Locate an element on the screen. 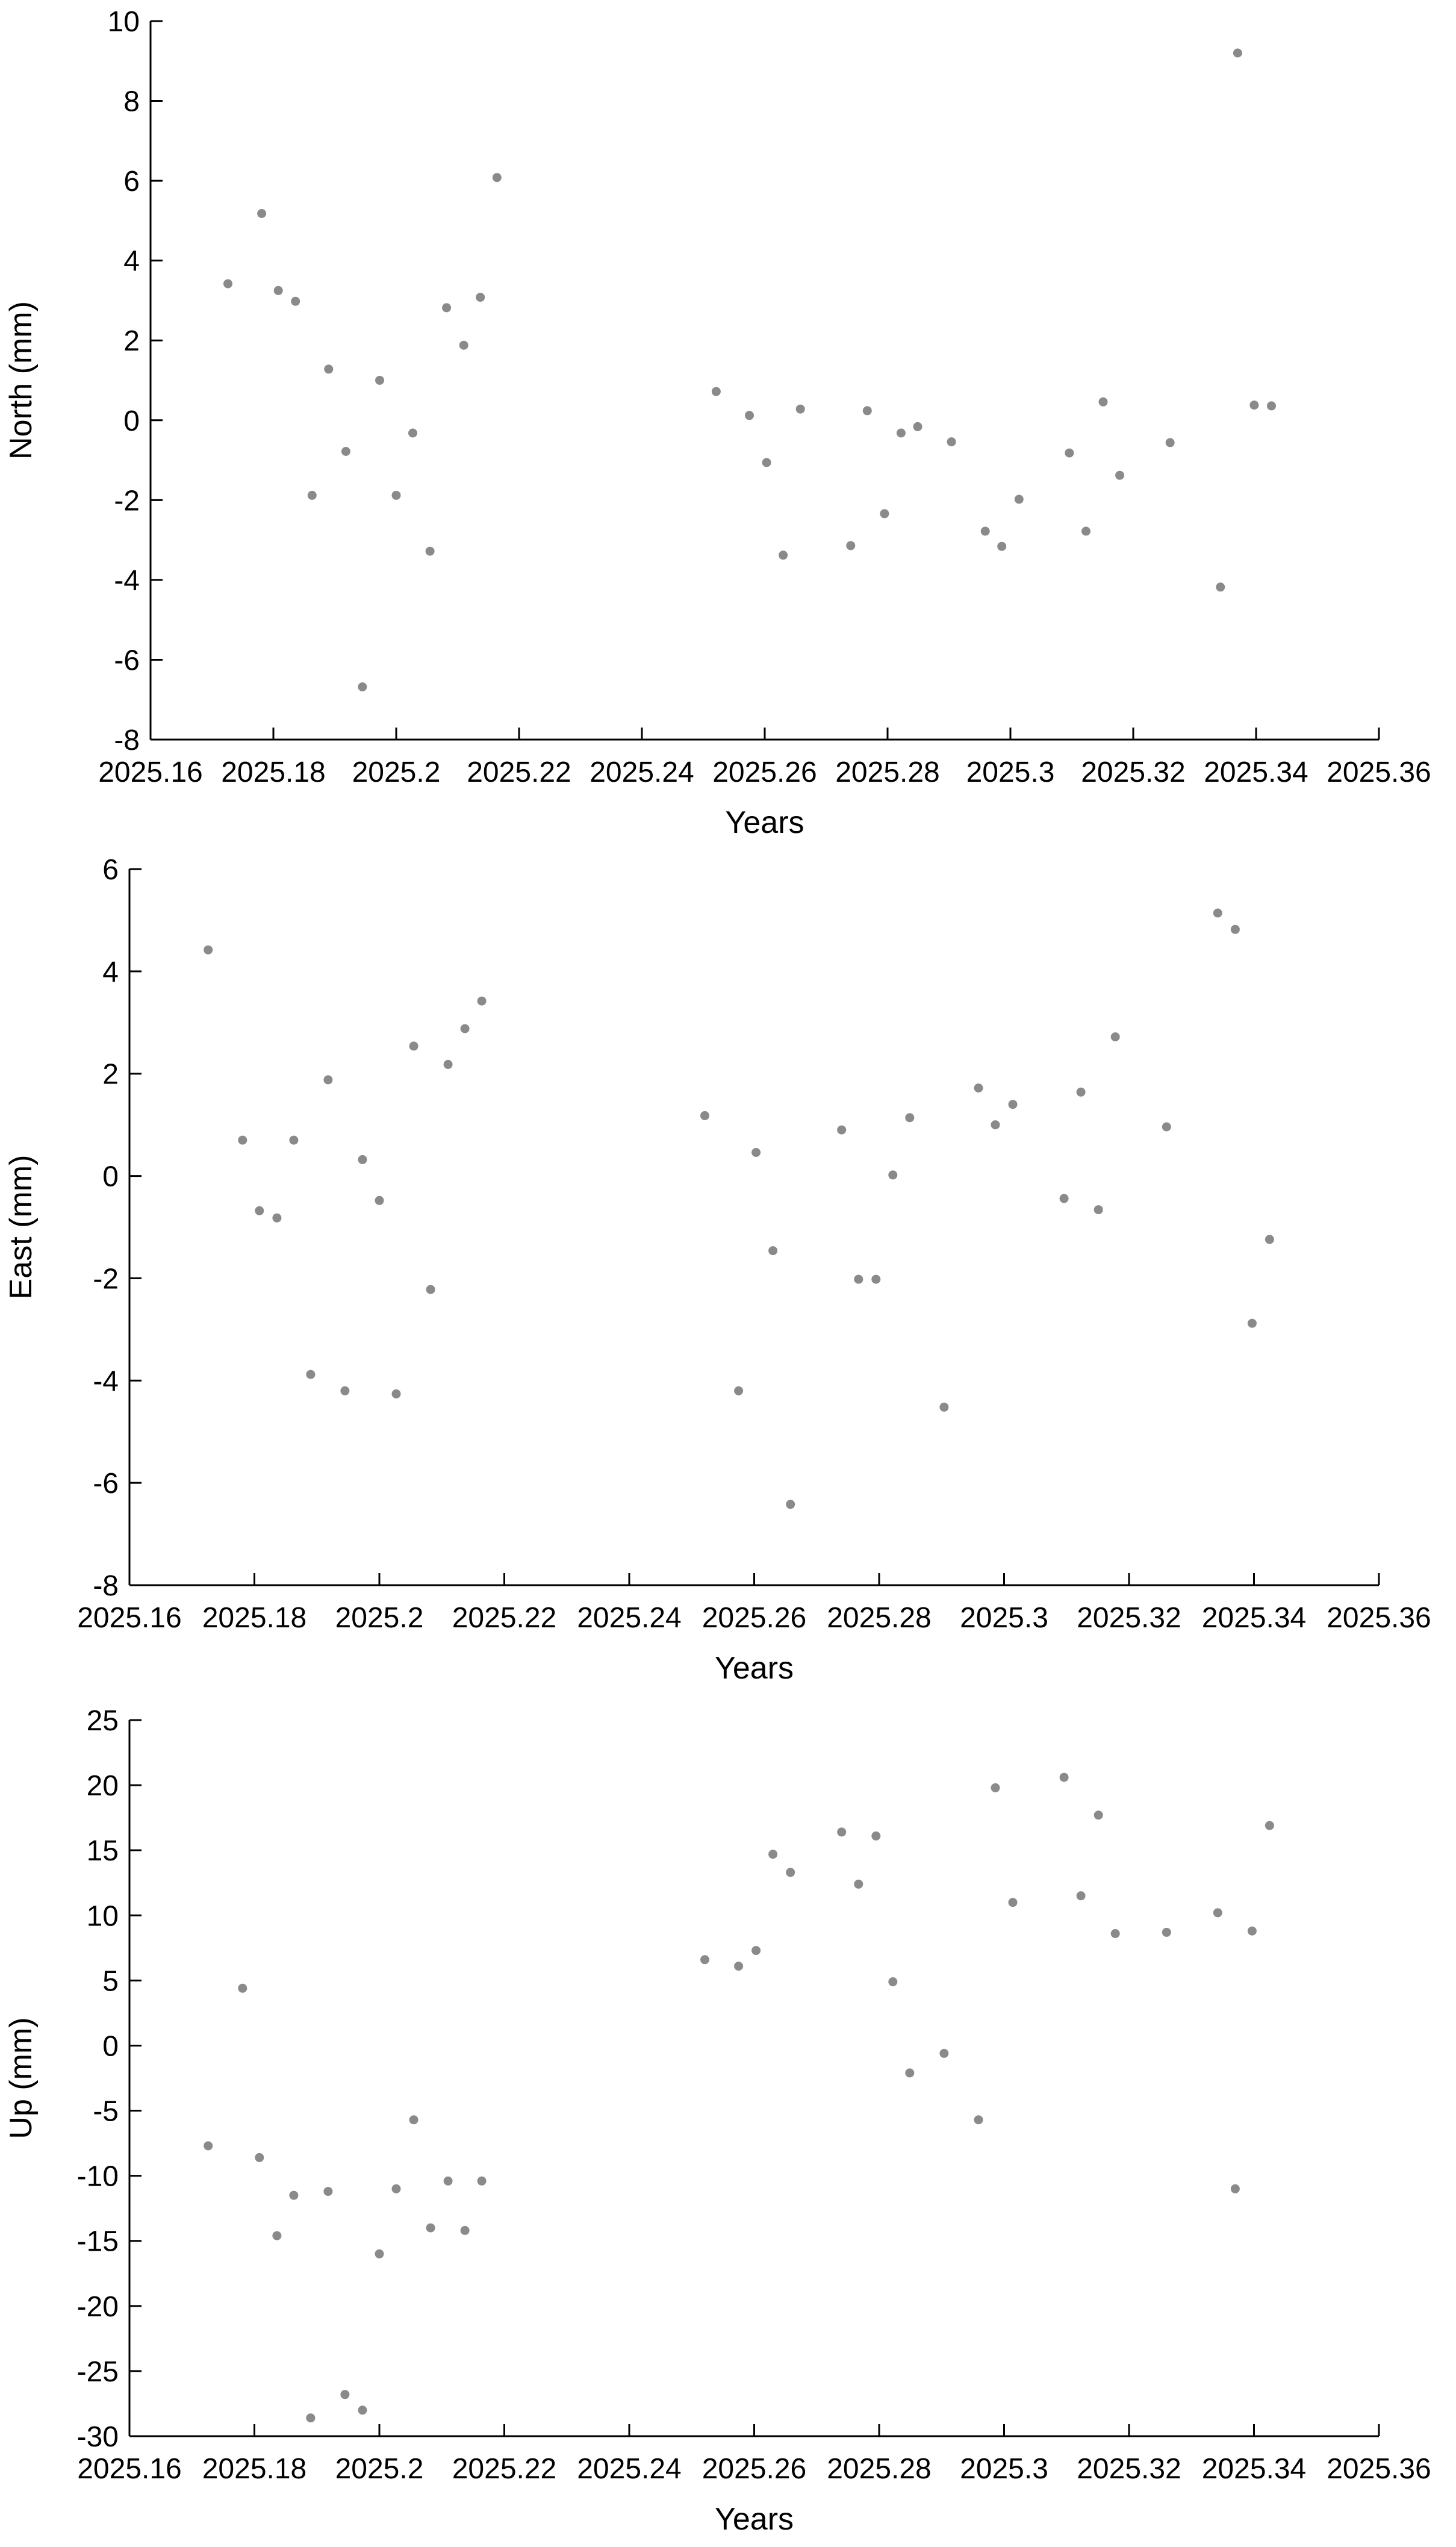 Image resolution: width=1456 pixels, height=2547 pixels. y-tick-label: 20 is located at coordinates (103, 1786).